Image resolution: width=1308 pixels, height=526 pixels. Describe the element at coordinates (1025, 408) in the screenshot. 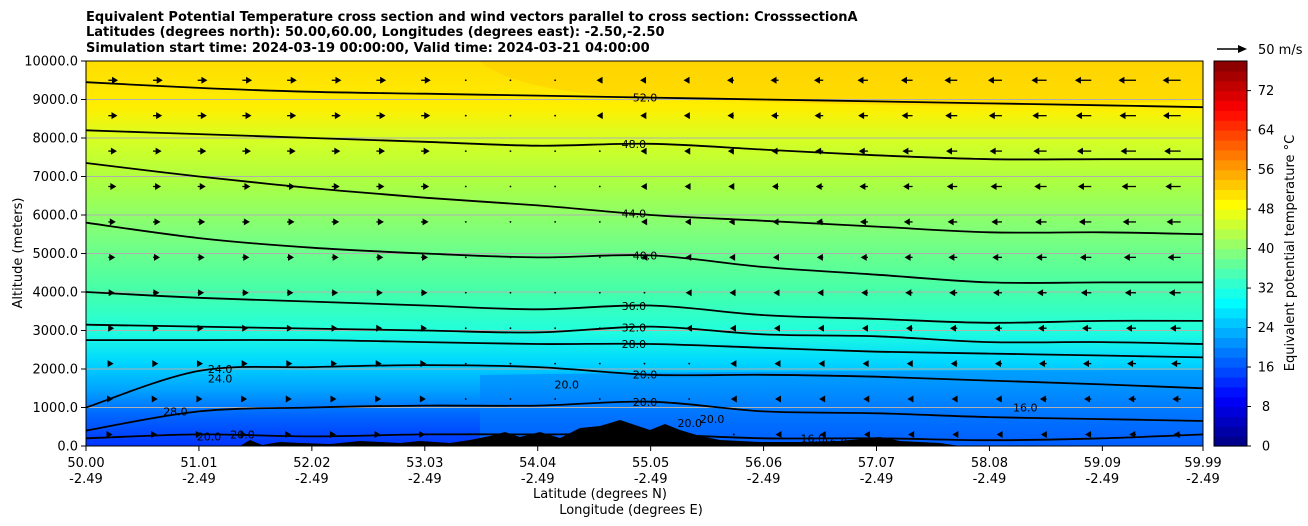

I see `extra-contour-label-10: 16.0` at that location.